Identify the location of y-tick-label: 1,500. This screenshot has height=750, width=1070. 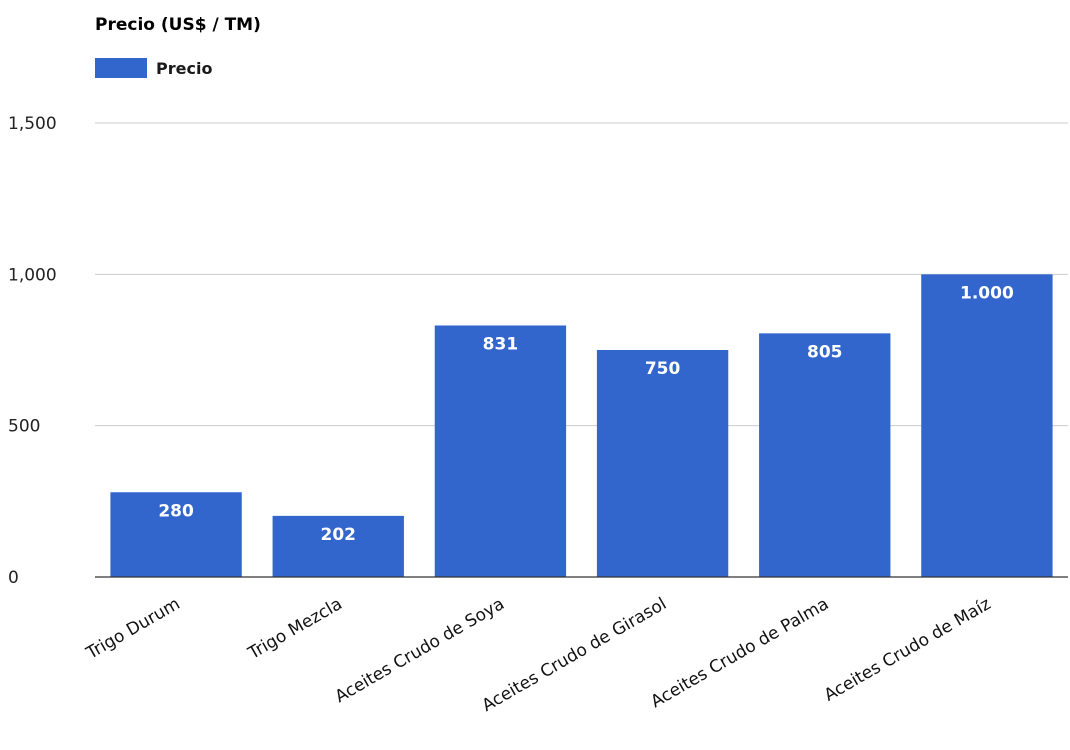
(32, 124).